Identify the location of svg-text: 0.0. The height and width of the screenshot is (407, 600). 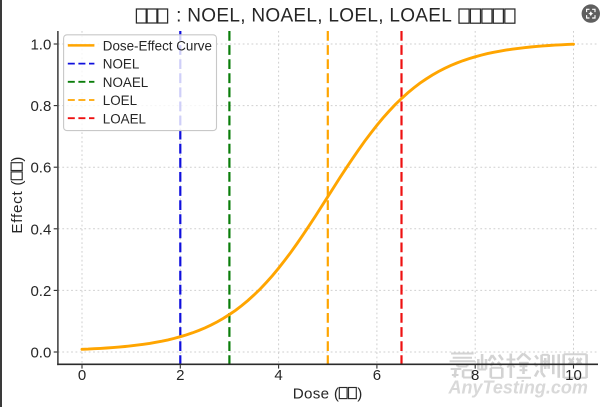
(40, 353).